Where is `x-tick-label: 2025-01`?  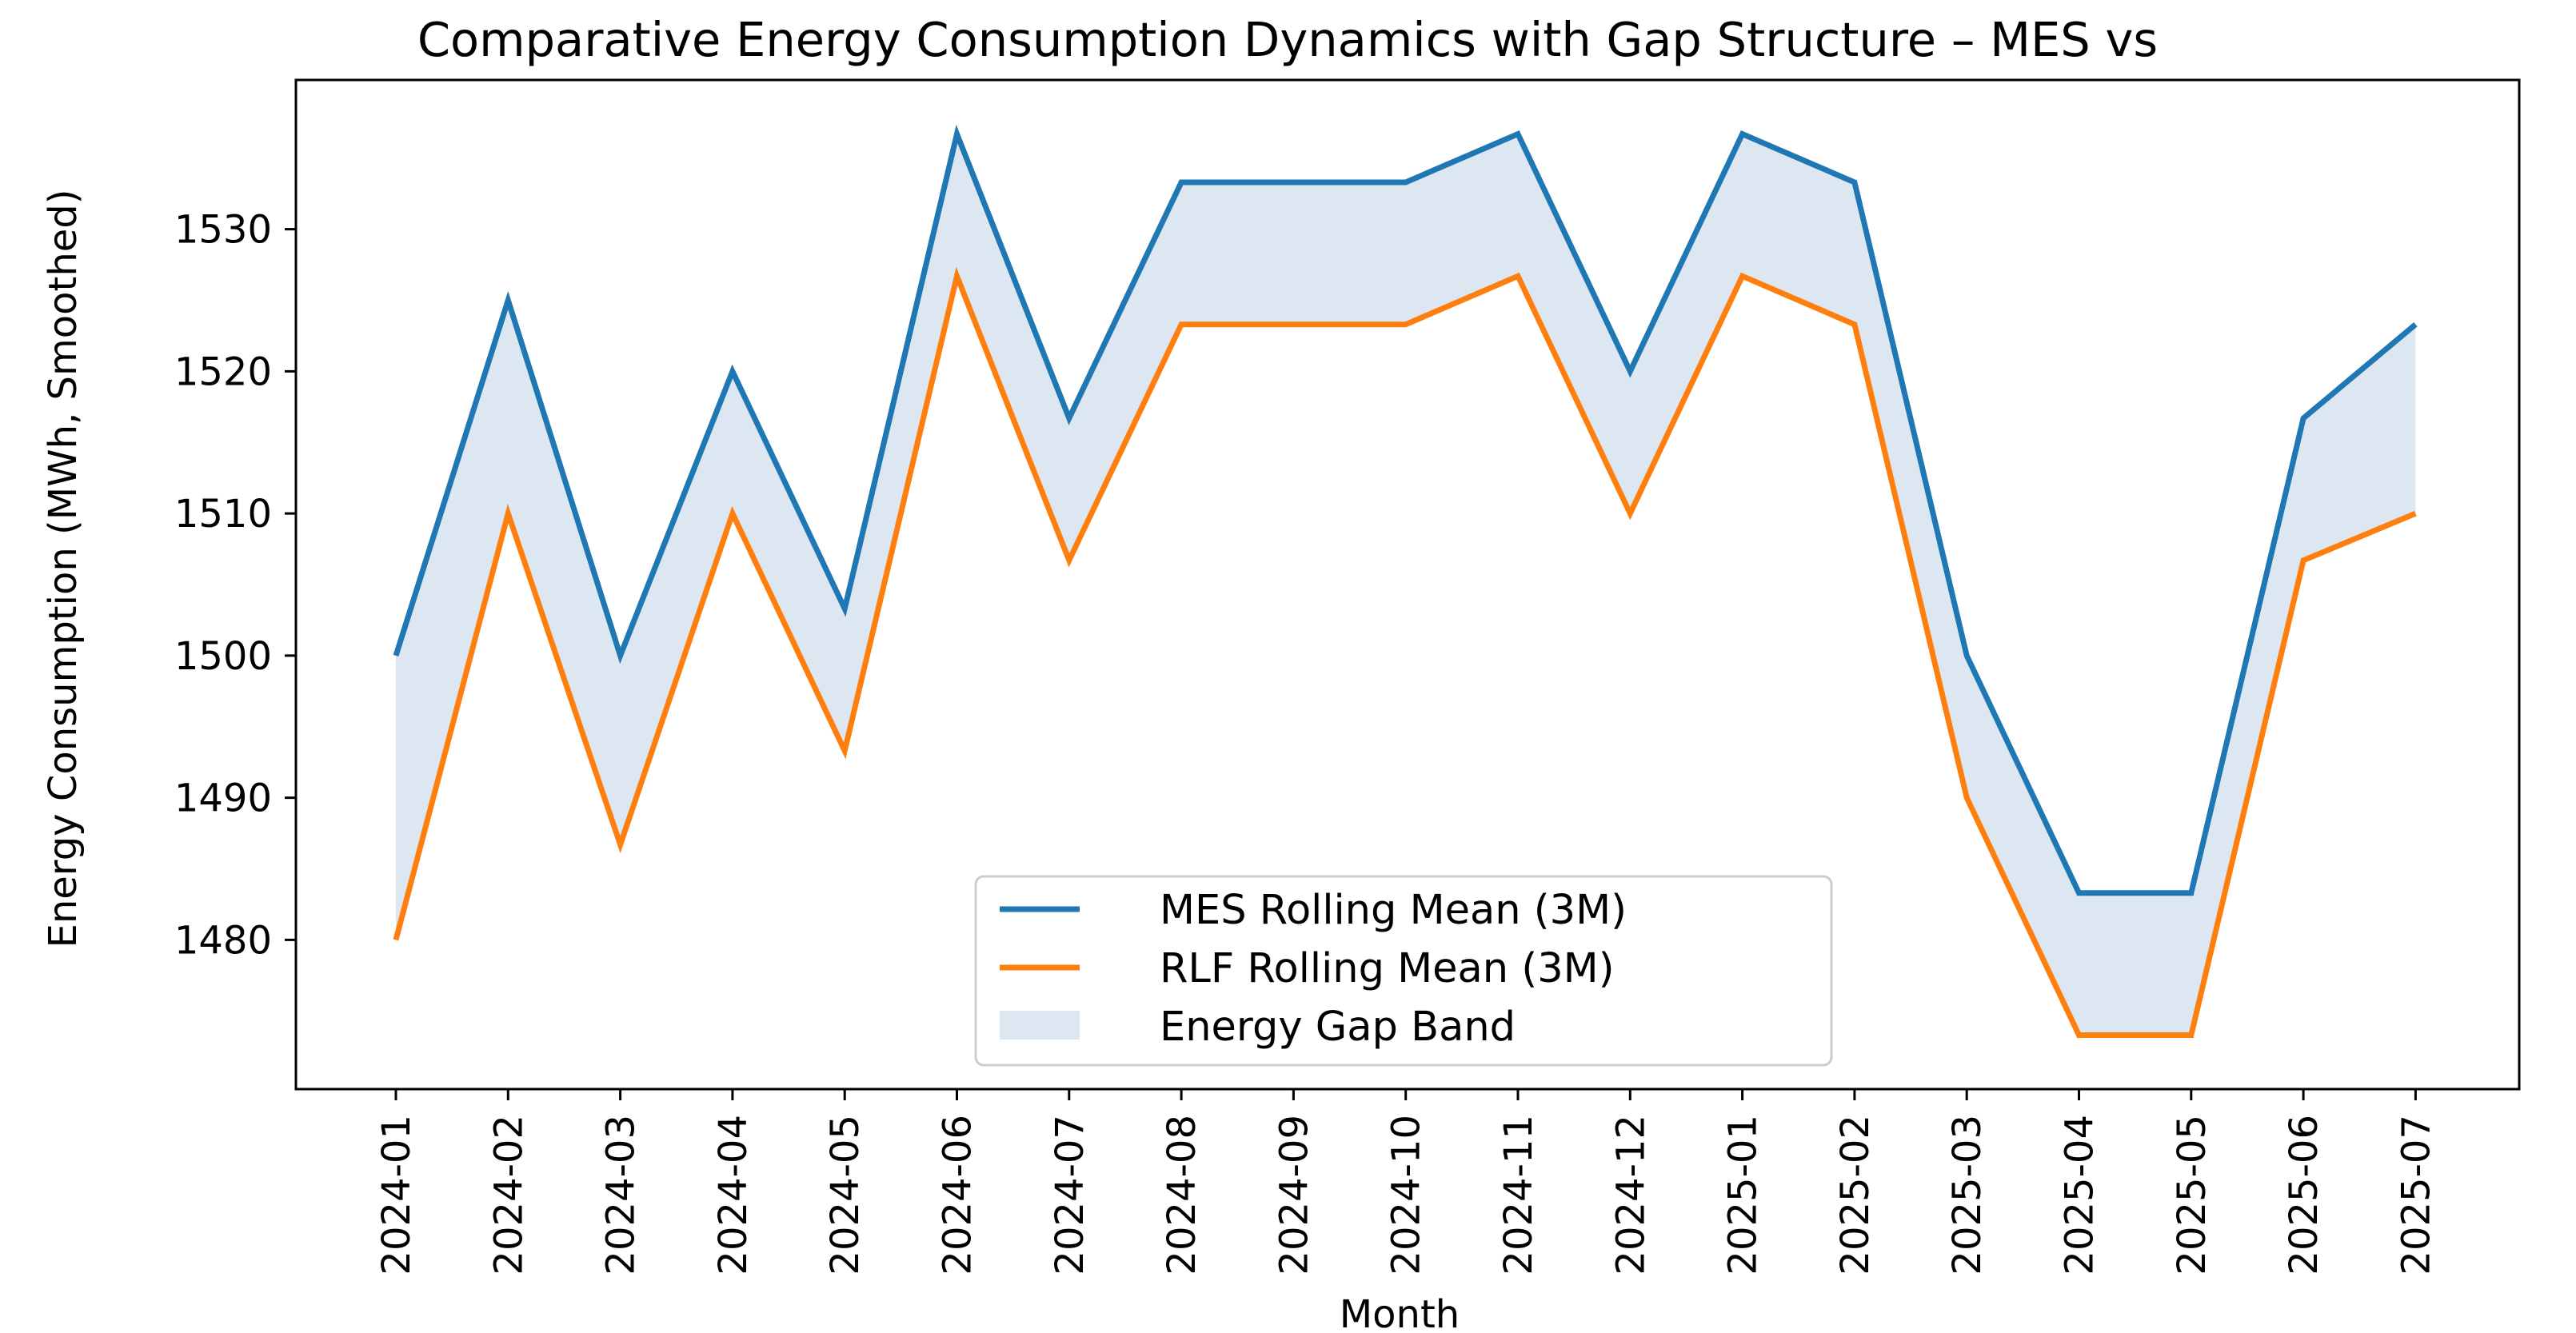
x-tick-label: 2025-01 is located at coordinates (1744, 1195).